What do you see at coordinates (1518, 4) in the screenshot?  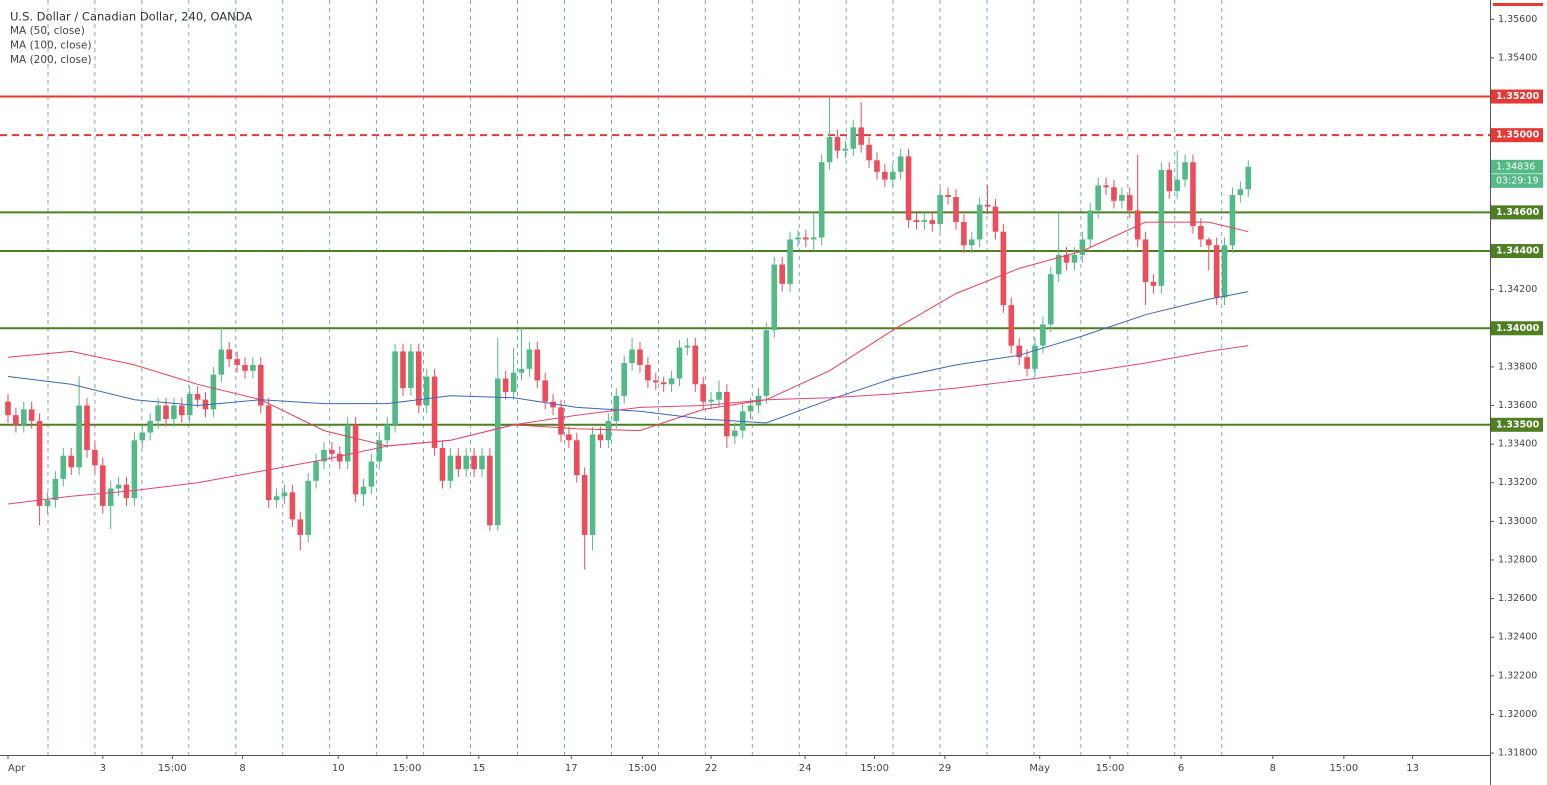 I see `axis-marker` at bounding box center [1518, 4].